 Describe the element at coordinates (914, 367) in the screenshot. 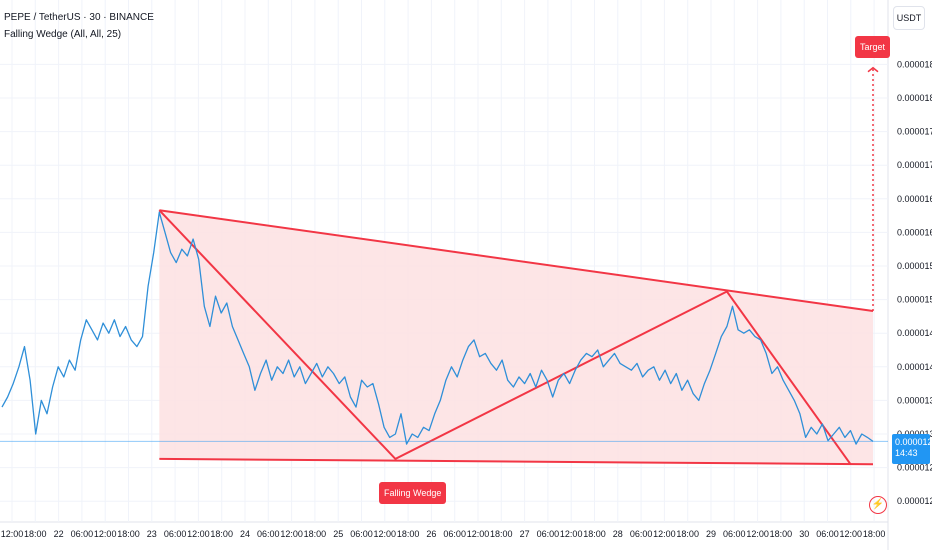

I see `price-tick-label: 0.00001400` at that location.